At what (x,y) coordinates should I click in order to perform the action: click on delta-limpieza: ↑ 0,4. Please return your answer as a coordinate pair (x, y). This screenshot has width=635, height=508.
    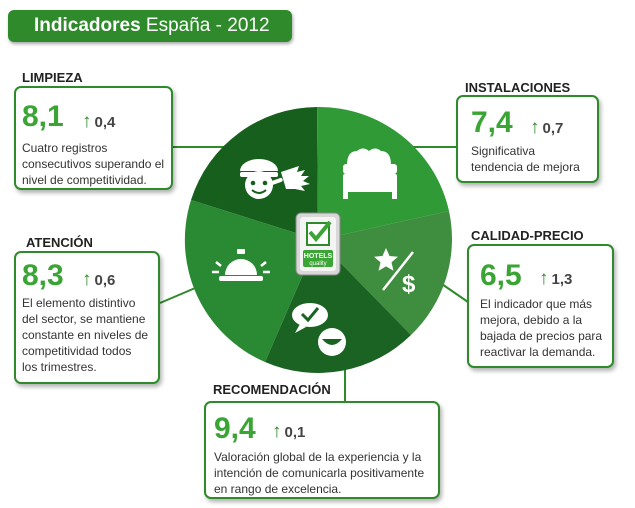
    Looking at the image, I should click on (99, 121).